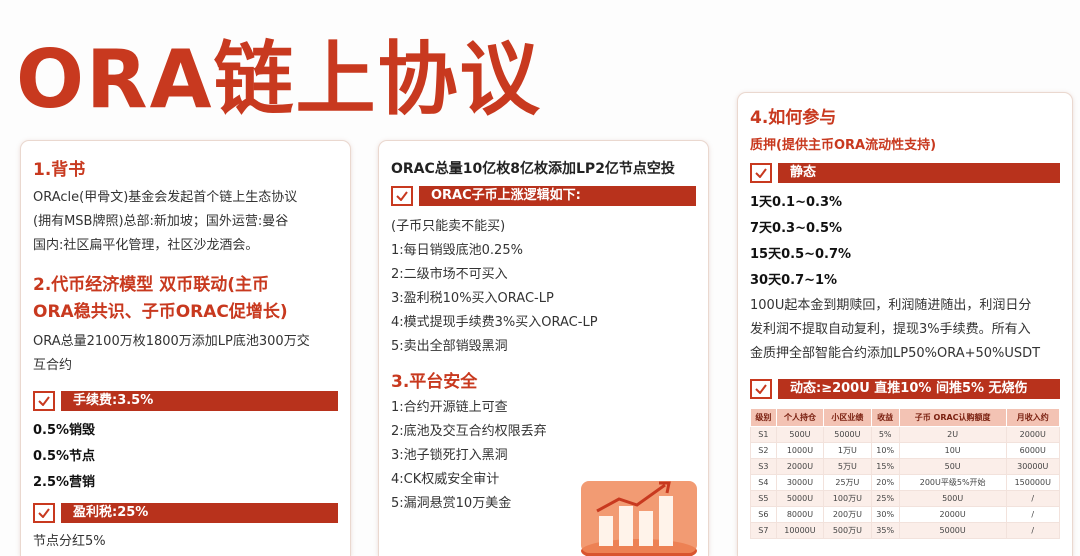 Image resolution: width=1080 pixels, height=556 pixels. What do you see at coordinates (1033, 482) in the screenshot?
I see `table-cell: 150000U` at bounding box center [1033, 482].